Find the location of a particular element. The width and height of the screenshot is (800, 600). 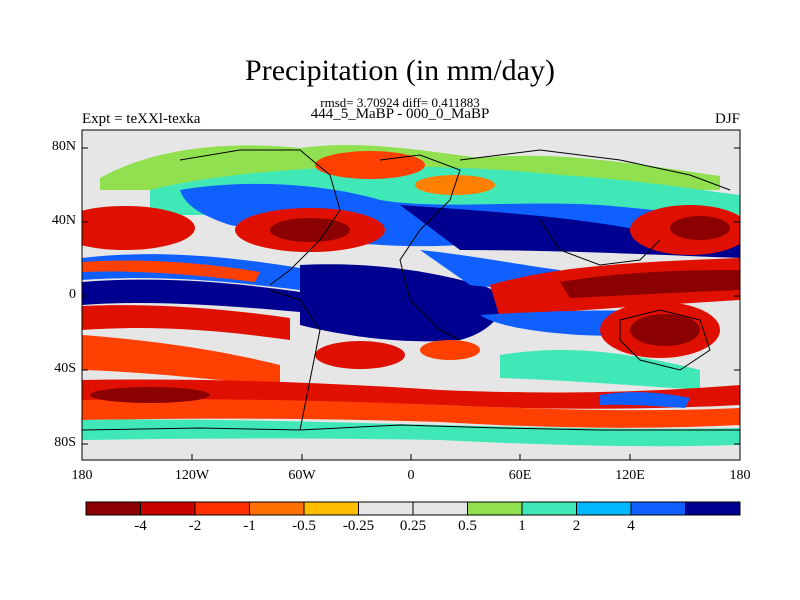

lon-tick-label: 120E is located at coordinates (630, 475).